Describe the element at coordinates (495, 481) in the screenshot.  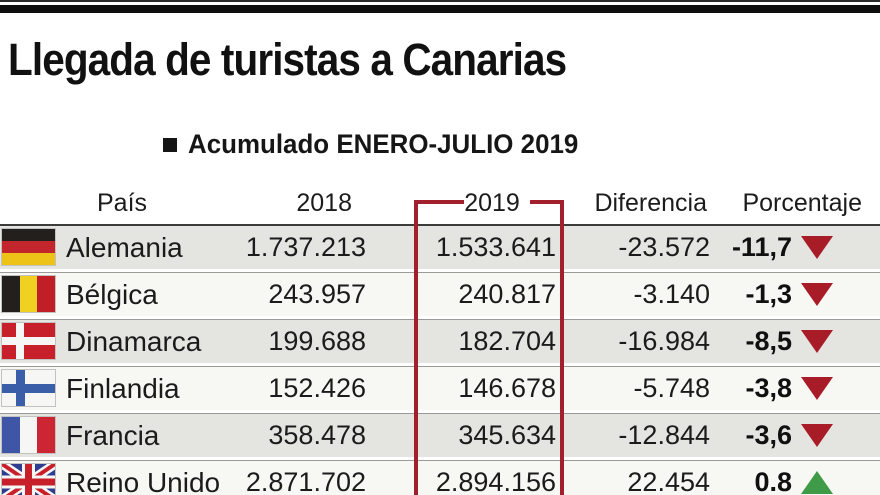
I see `value-2019: 2.894.156` at that location.